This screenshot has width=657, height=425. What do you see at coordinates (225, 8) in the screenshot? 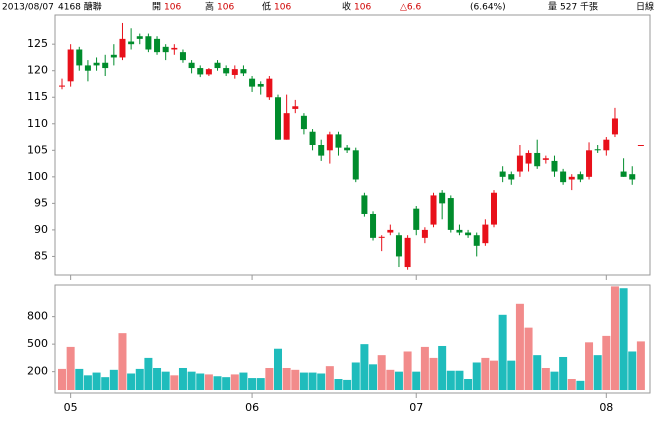
I see `item-value: 106` at bounding box center [225, 8].